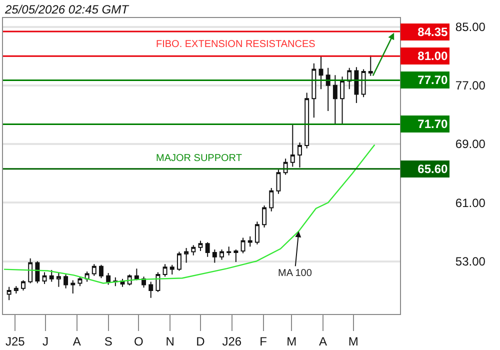  I want to click on annotation: MA 100, so click(295, 273).